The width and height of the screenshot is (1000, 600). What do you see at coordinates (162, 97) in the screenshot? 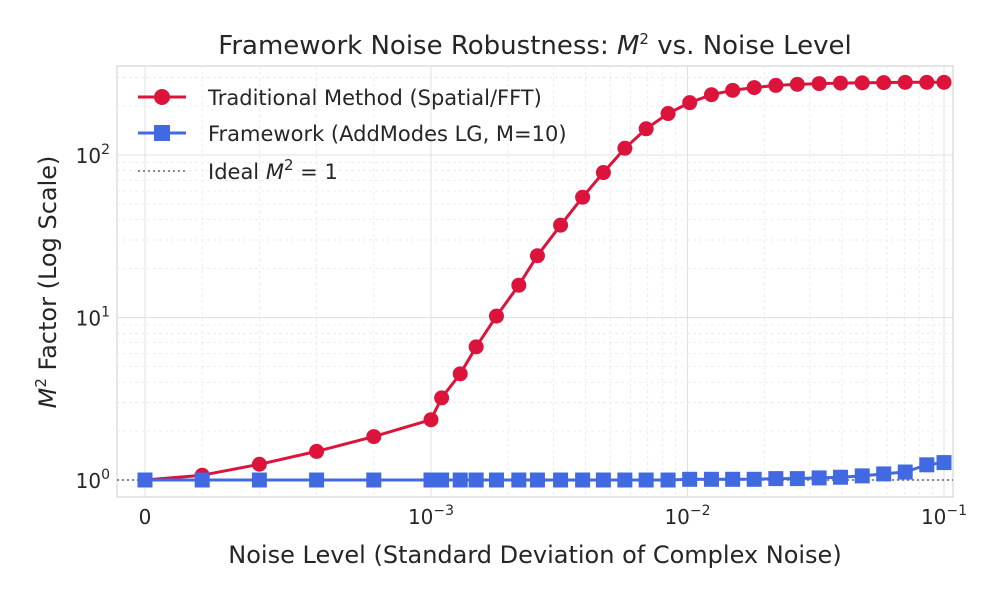
I see `legend-marker-traditional` at bounding box center [162, 97].